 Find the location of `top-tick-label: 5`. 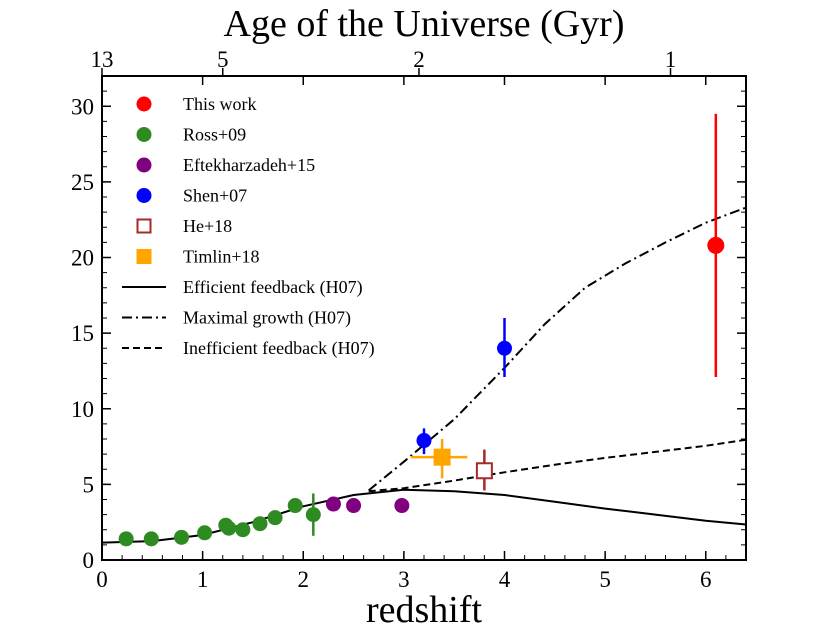

top-tick-label: 5 is located at coordinates (223, 59).